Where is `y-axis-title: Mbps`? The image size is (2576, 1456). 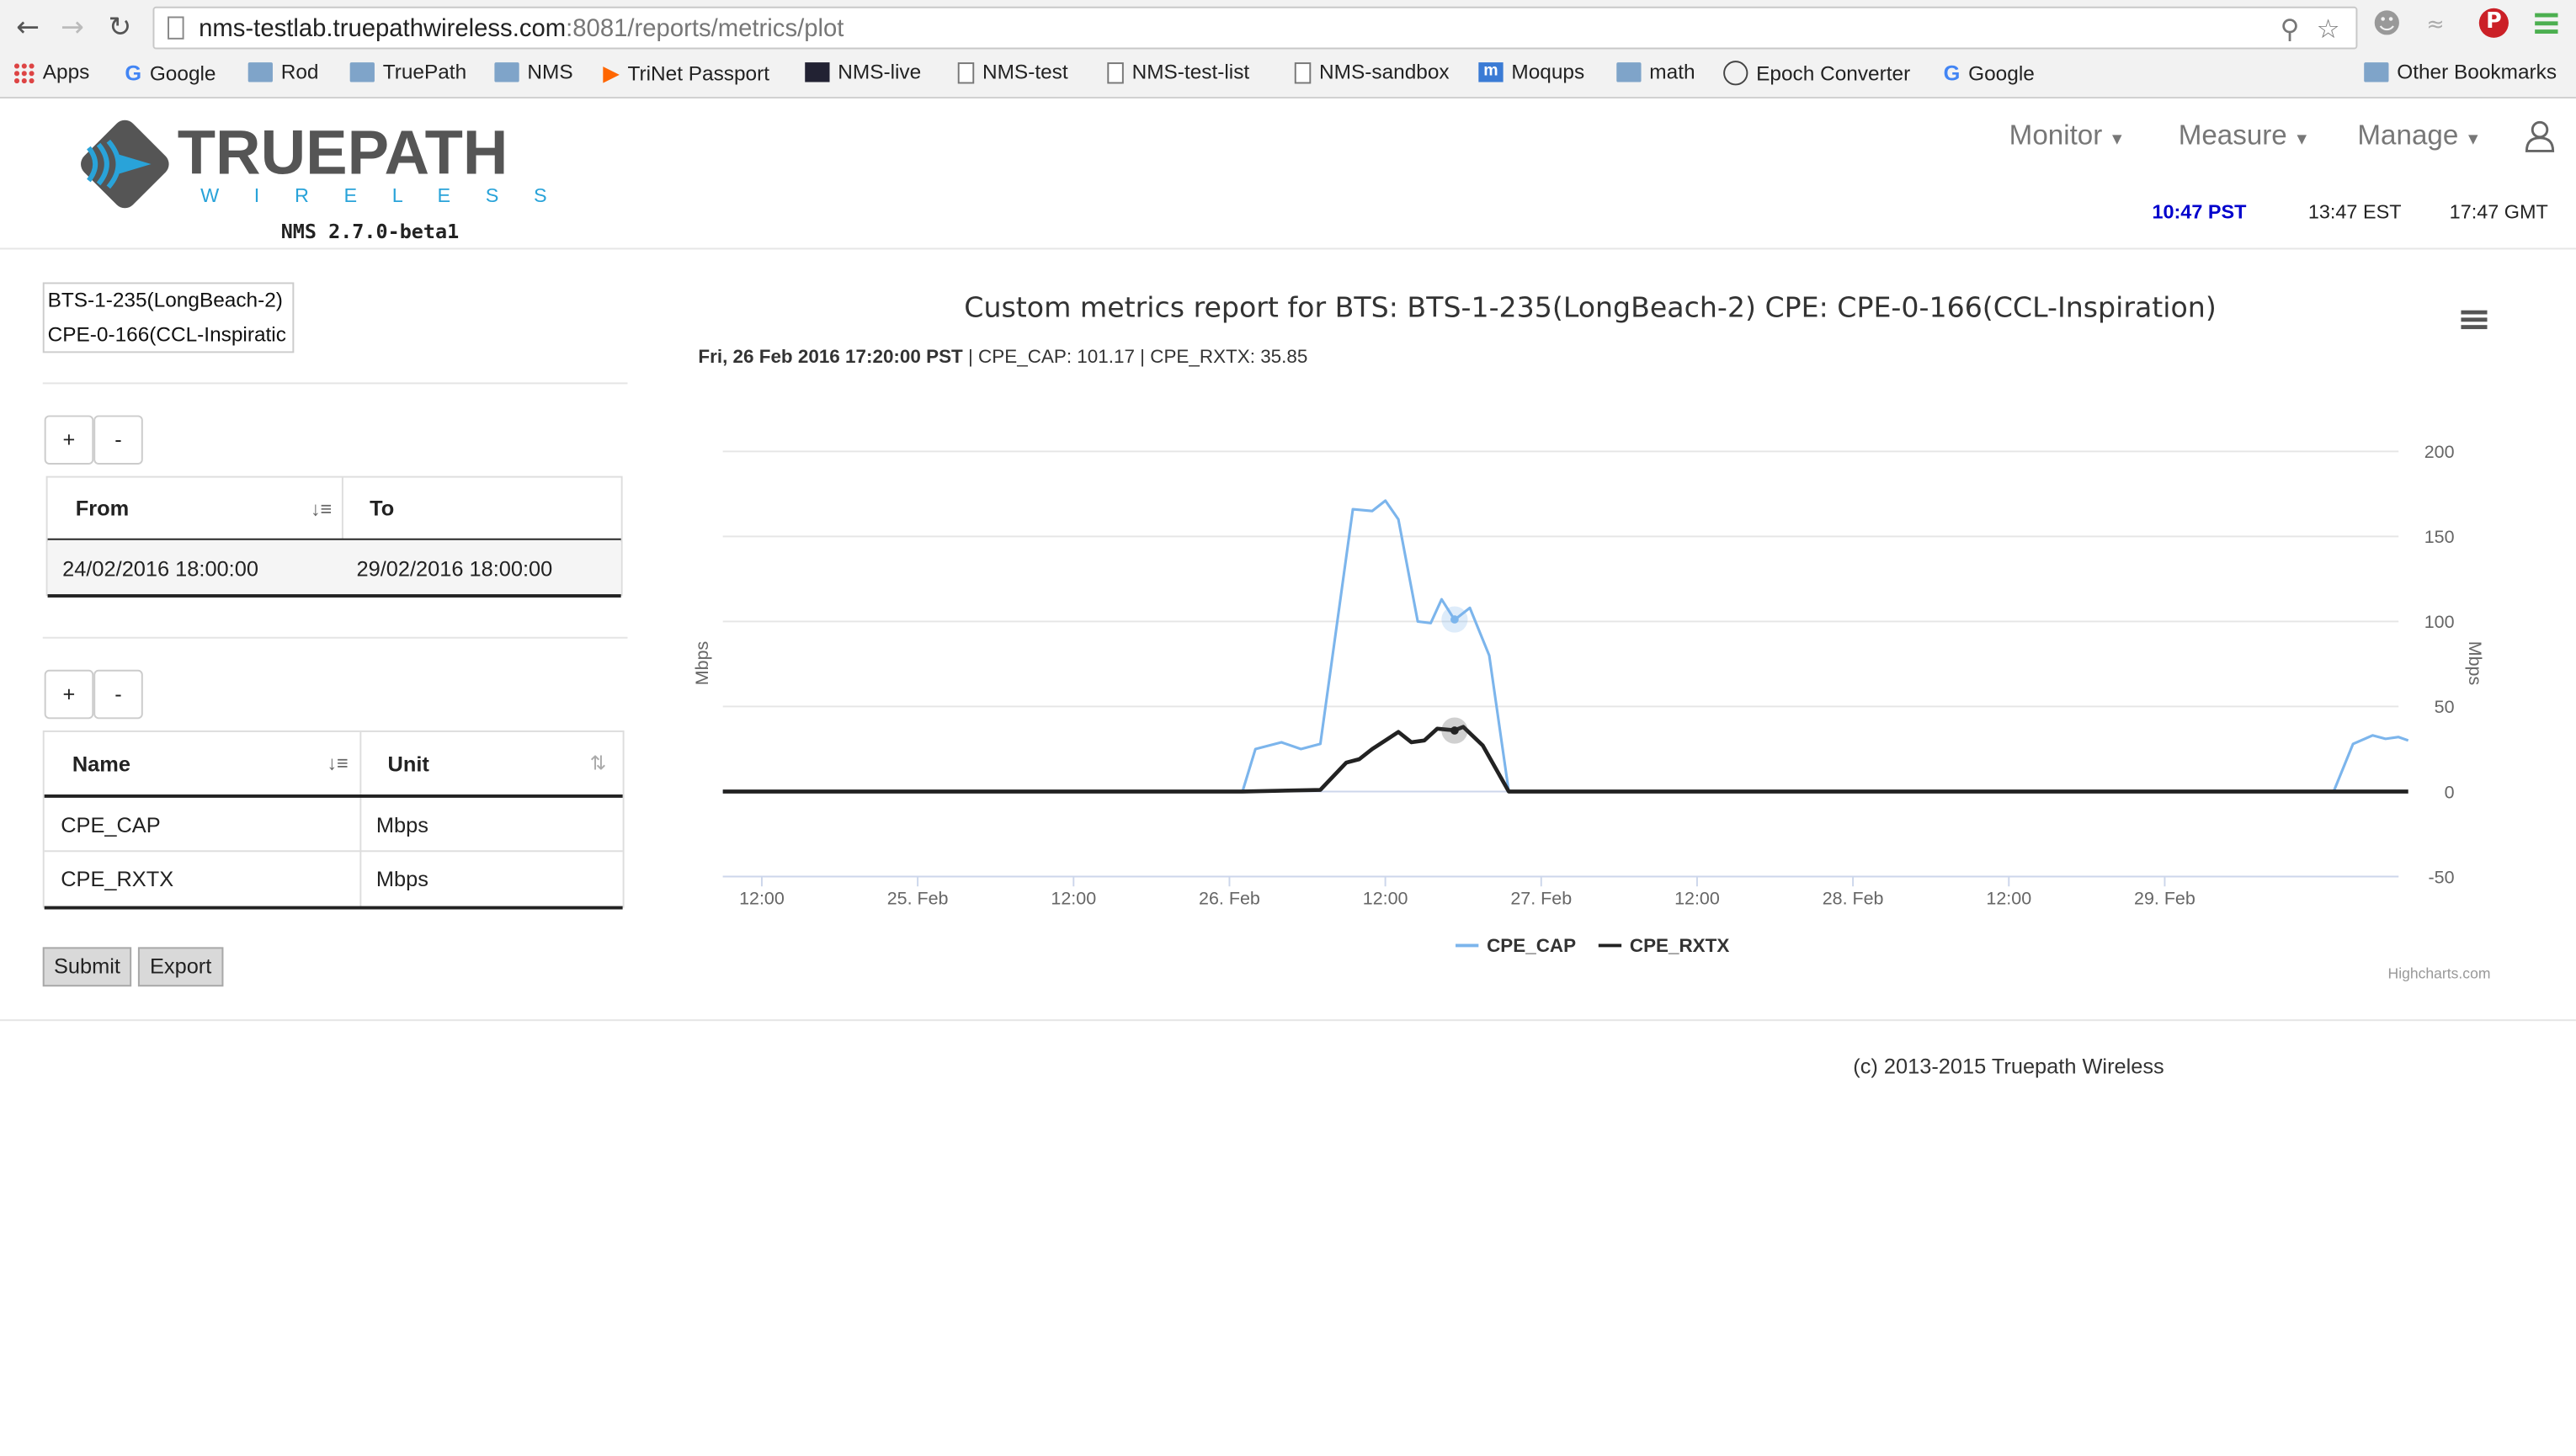 y-axis-title: Mbps is located at coordinates (702, 663).